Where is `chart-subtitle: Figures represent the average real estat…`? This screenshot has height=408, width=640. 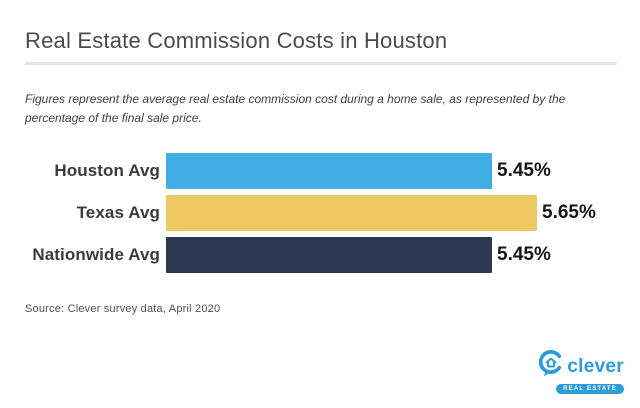 chart-subtitle: Figures represent the average real estat… is located at coordinates (295, 109).